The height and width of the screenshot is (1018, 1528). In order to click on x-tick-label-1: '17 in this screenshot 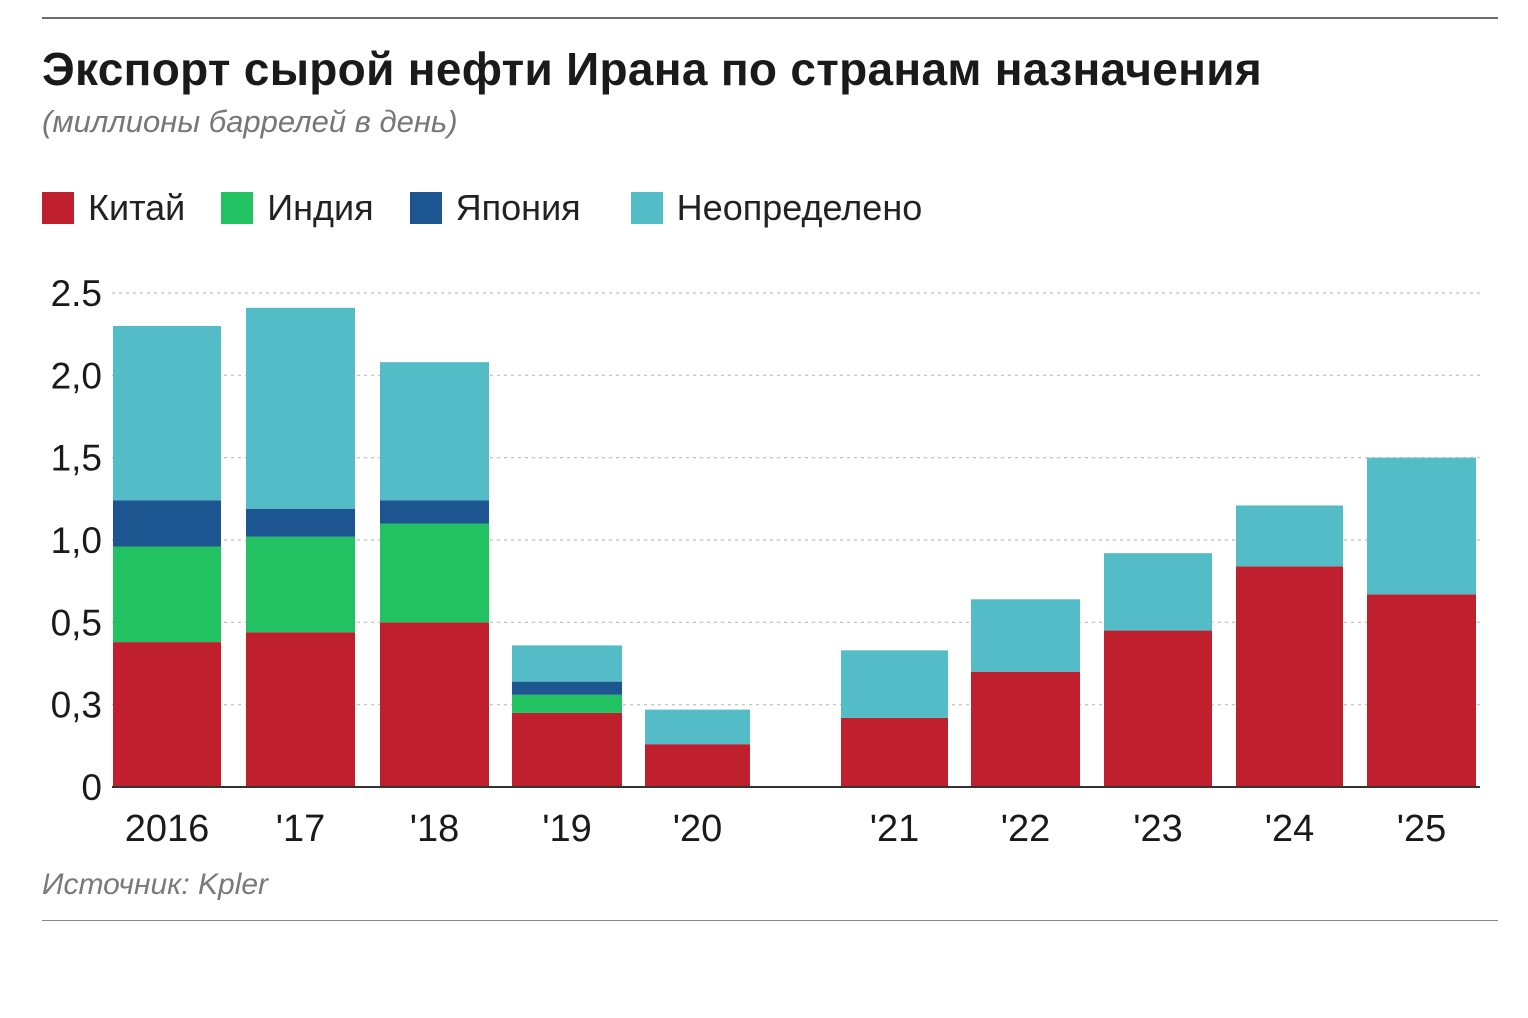, I will do `click(301, 829)`.